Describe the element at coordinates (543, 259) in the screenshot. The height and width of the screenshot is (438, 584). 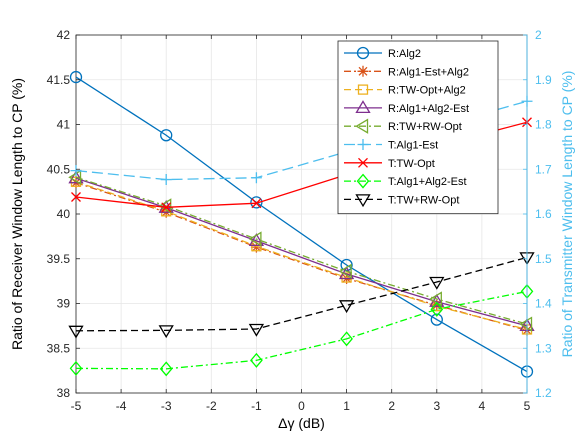
I see `y-right-tick-label: 1.5` at that location.